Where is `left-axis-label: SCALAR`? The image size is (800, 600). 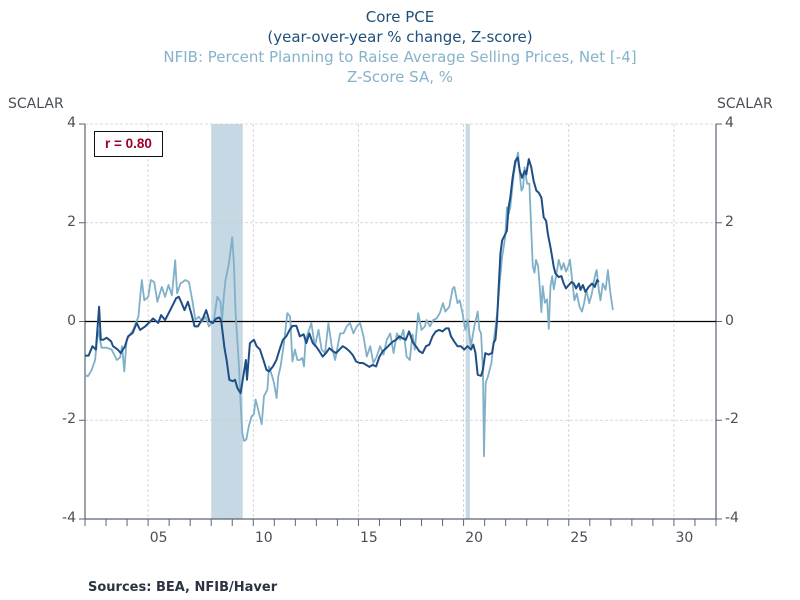 left-axis-label: SCALAR is located at coordinates (36, 104).